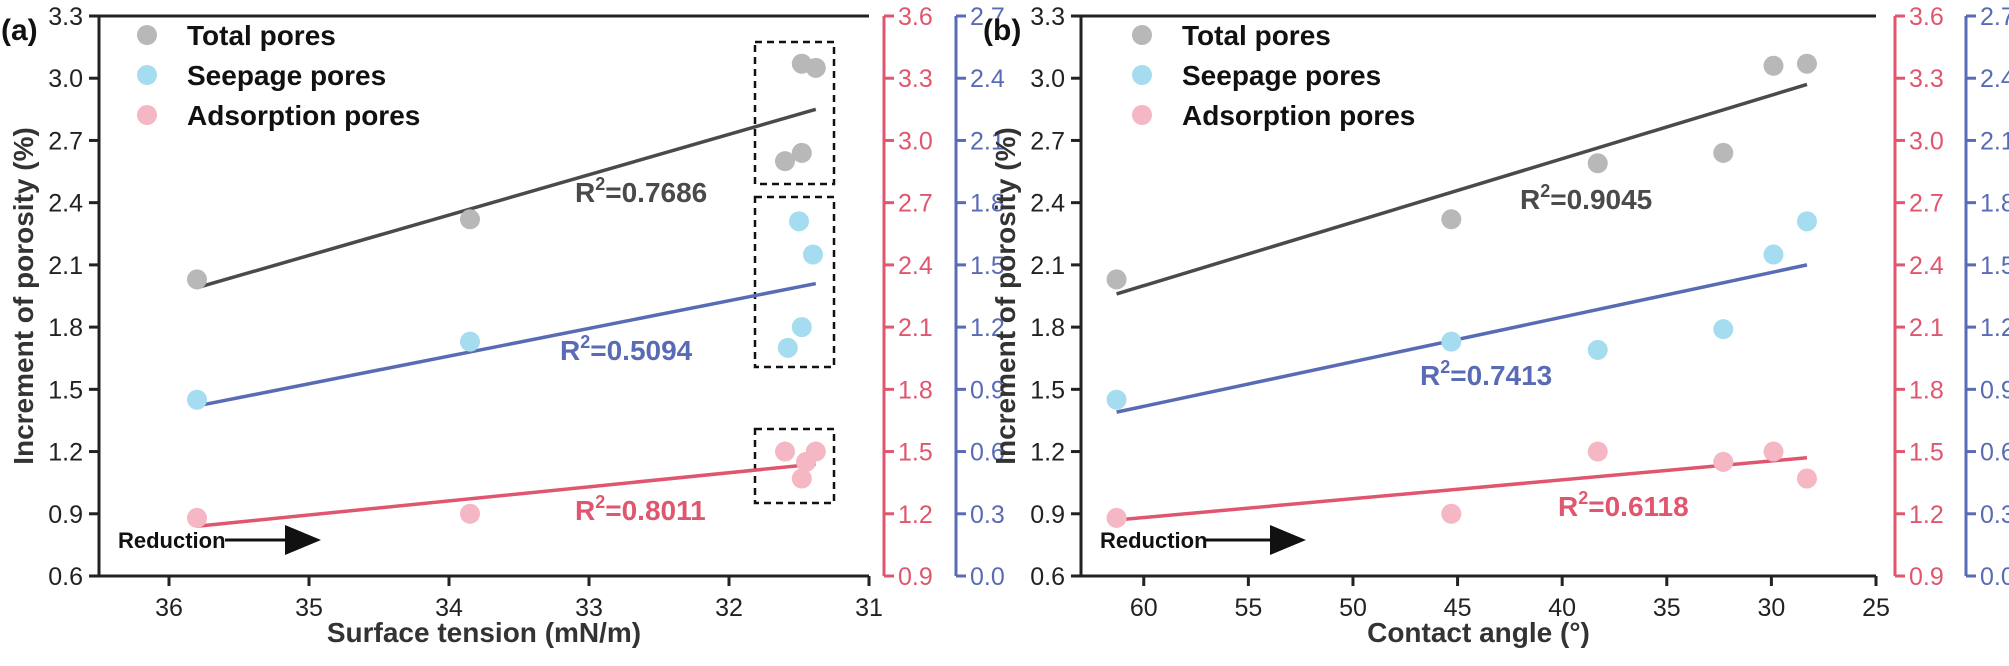  I want to click on y-tick-label-left: 1.2, so click(1047, 453).